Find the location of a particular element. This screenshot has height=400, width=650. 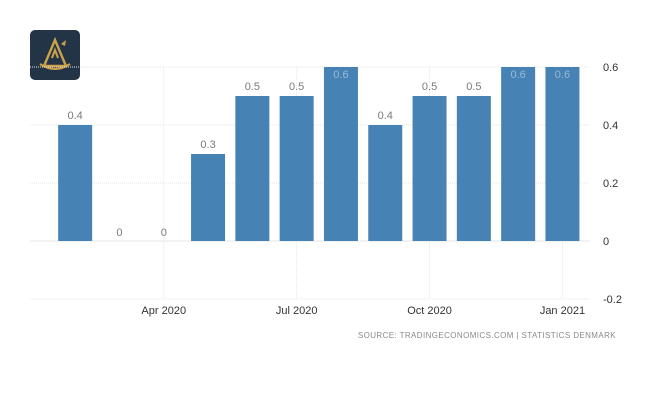

x-axis-ticks: Apr 2020 Jul 2020 Oct 2020 Jan 2021 is located at coordinates (363, 311).